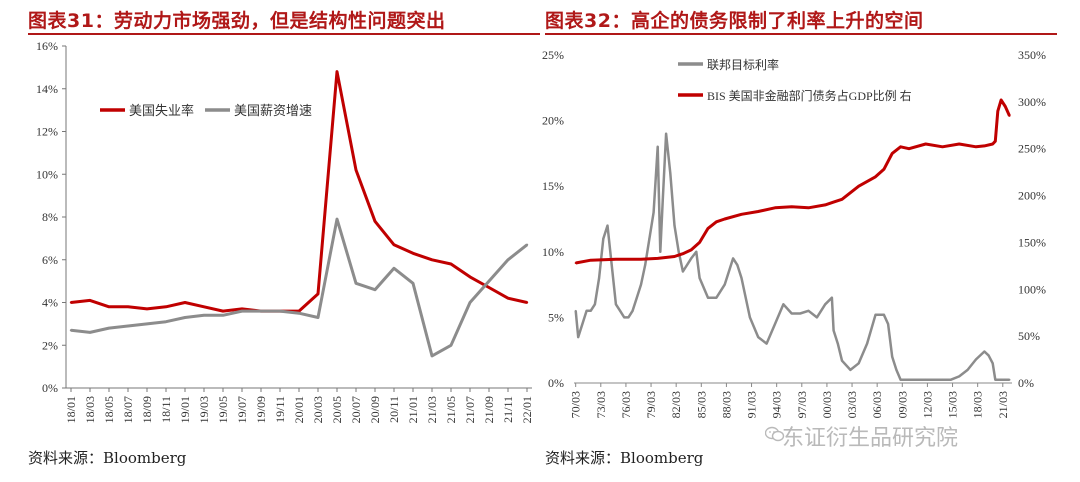 The height and width of the screenshot is (482, 1080). Describe the element at coordinates (852, 404) in the screenshot. I see `right-x-tick-label: 03/03` at that location.